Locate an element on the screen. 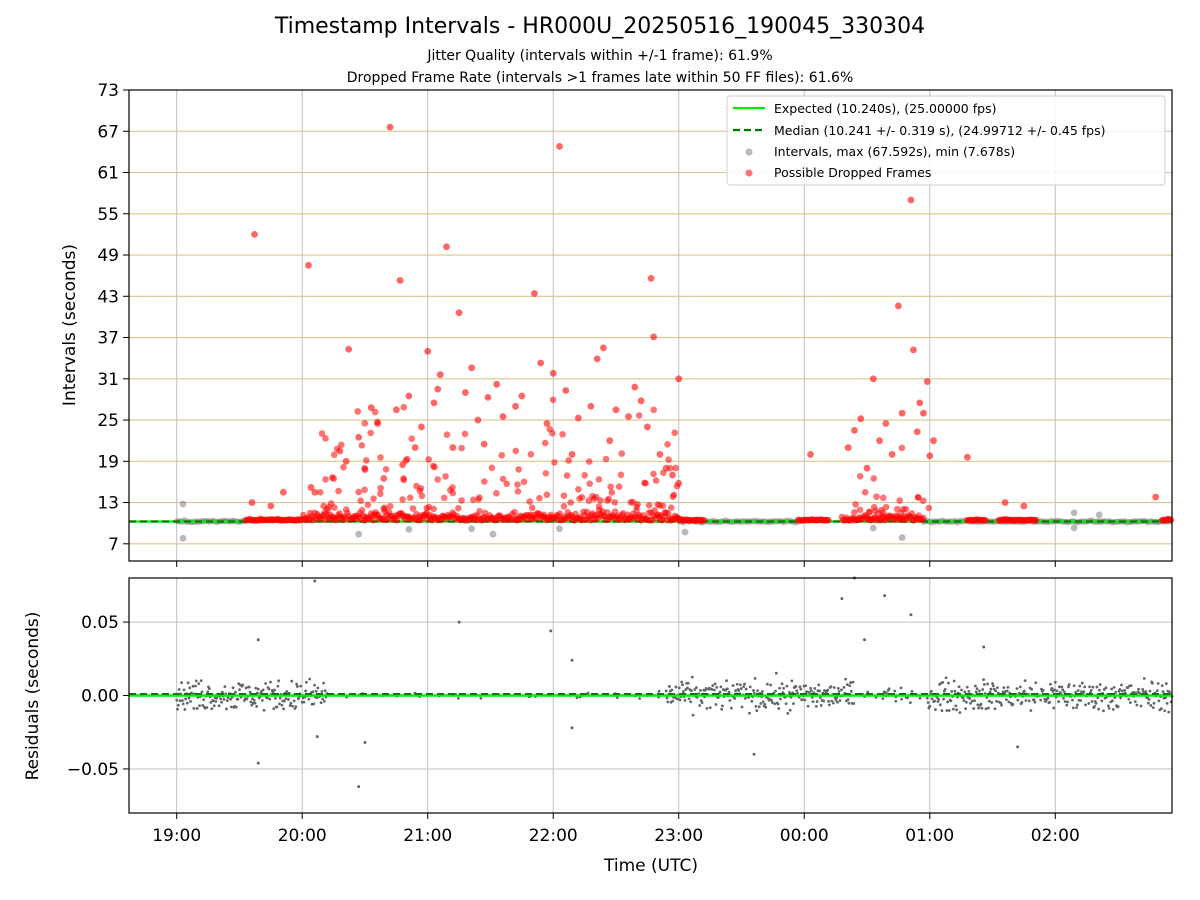  legend-dropped-swatch is located at coordinates (749, 173).